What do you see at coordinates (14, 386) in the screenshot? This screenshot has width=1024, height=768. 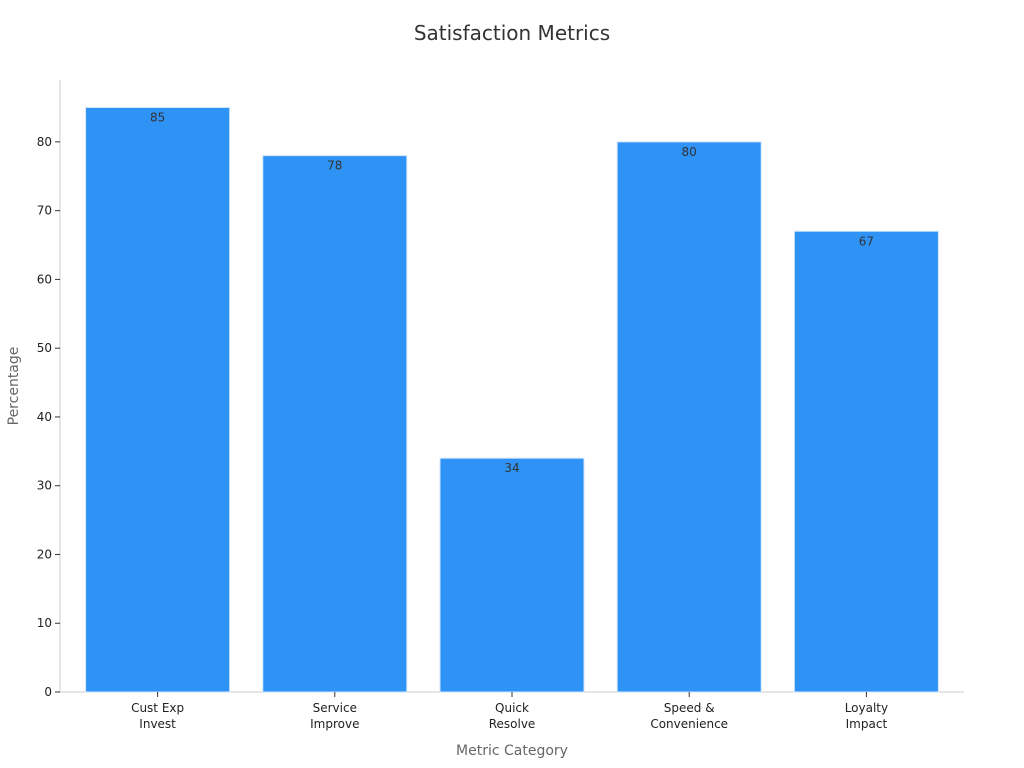 I see `y-axis-title: Percentage` at bounding box center [14, 386].